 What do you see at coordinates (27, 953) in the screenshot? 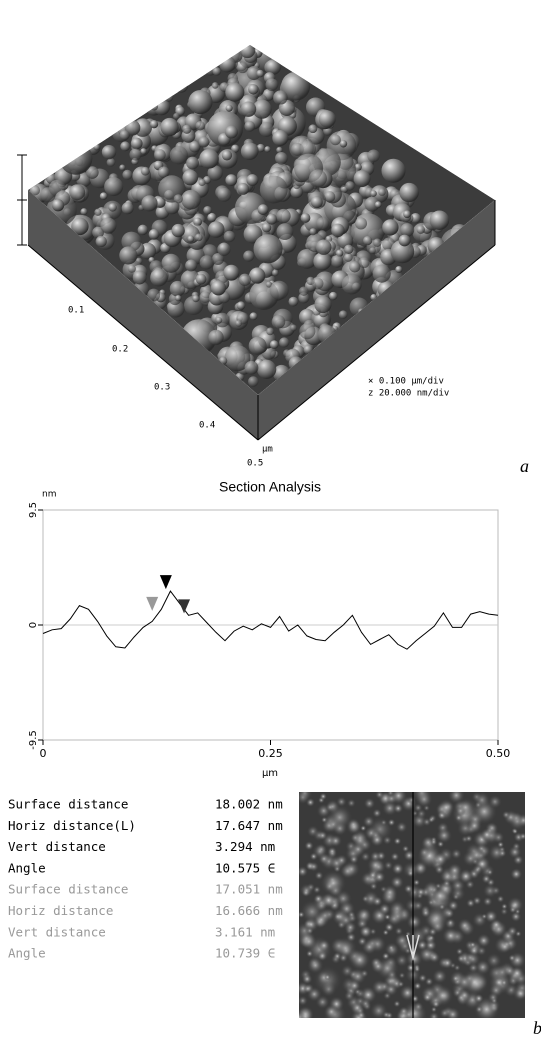
I see `measure-label: Angle` at bounding box center [27, 953].